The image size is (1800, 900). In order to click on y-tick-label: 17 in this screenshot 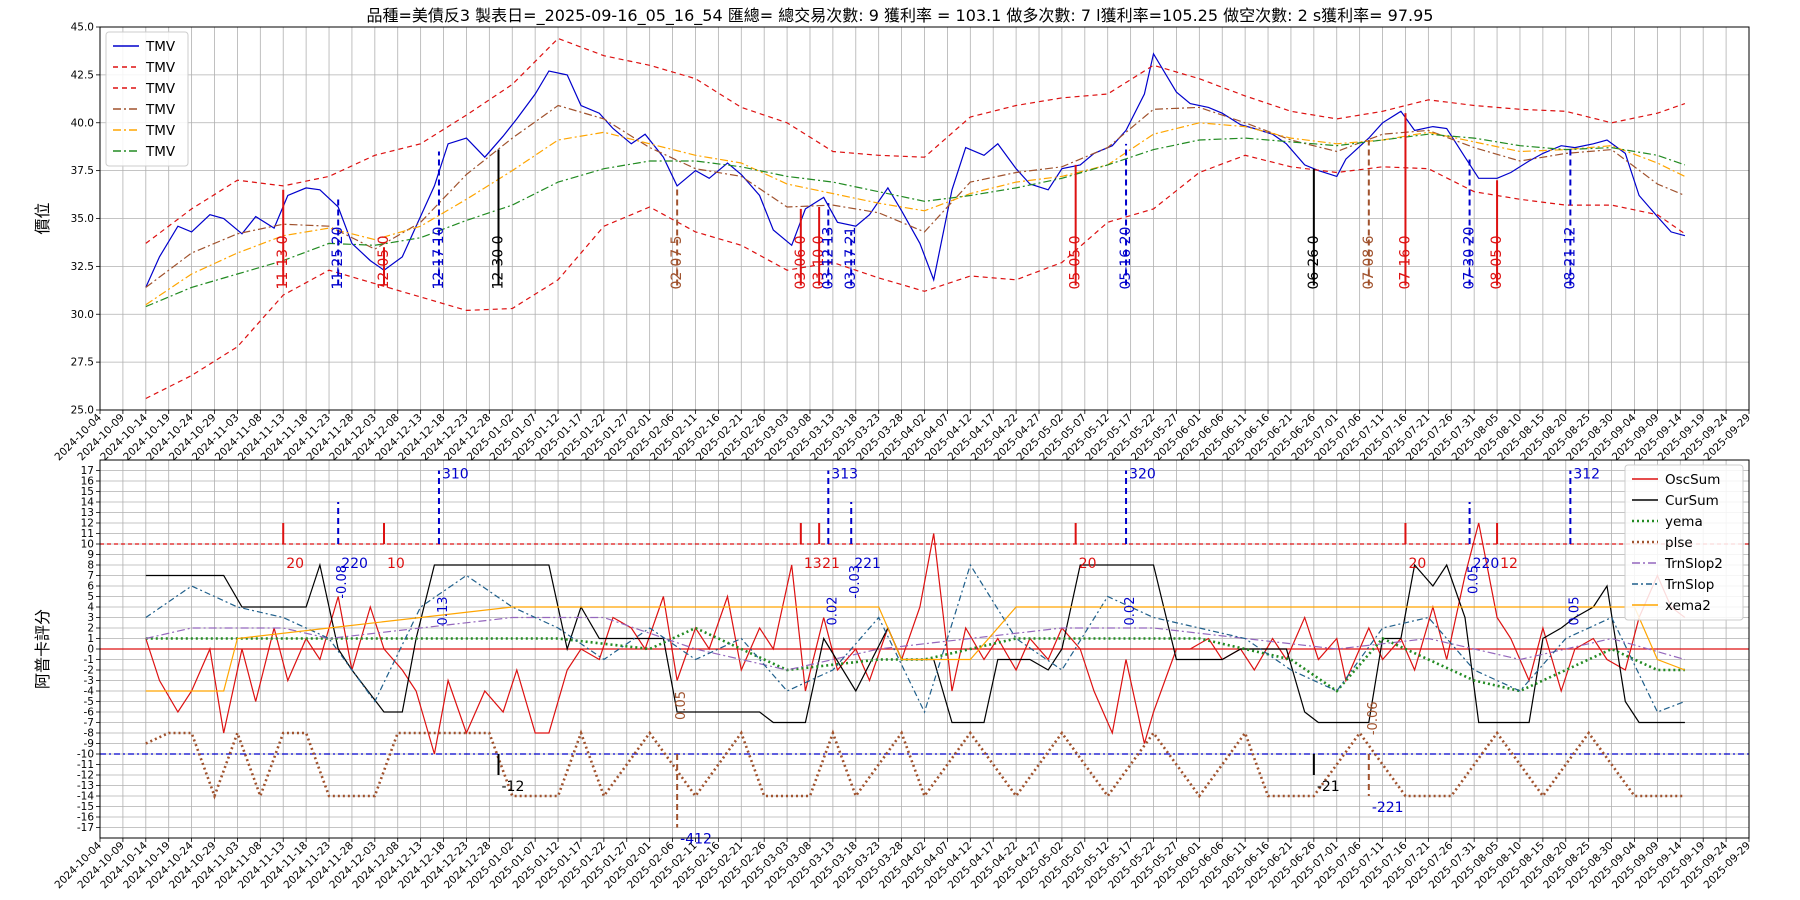, I will do `click(87, 471)`.